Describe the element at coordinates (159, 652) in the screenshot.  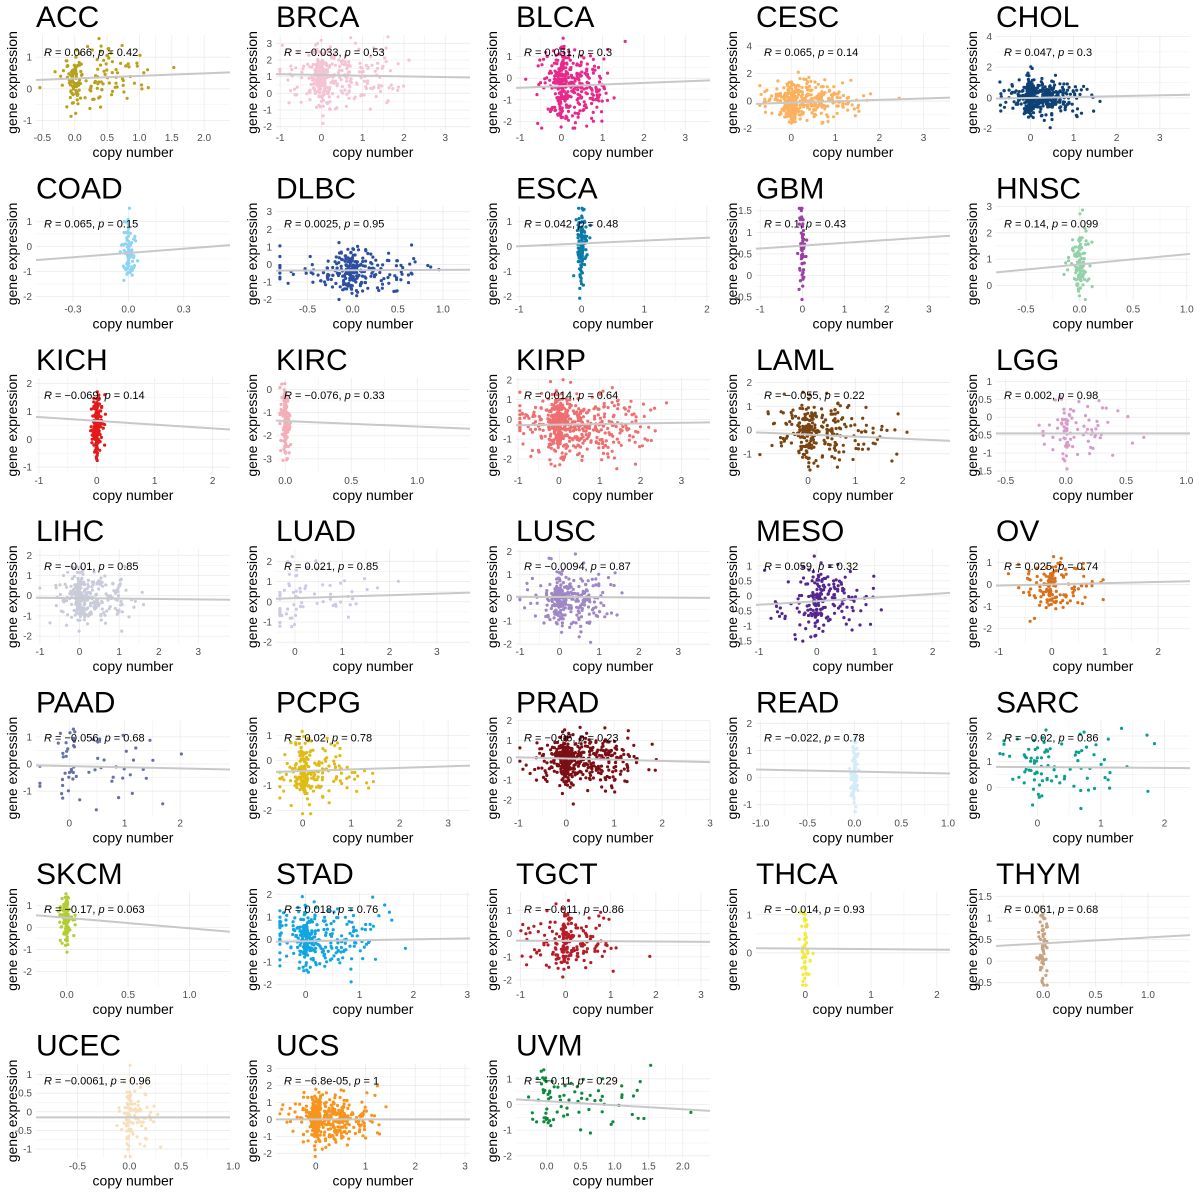
I see `x-tick-label: 2` at that location.